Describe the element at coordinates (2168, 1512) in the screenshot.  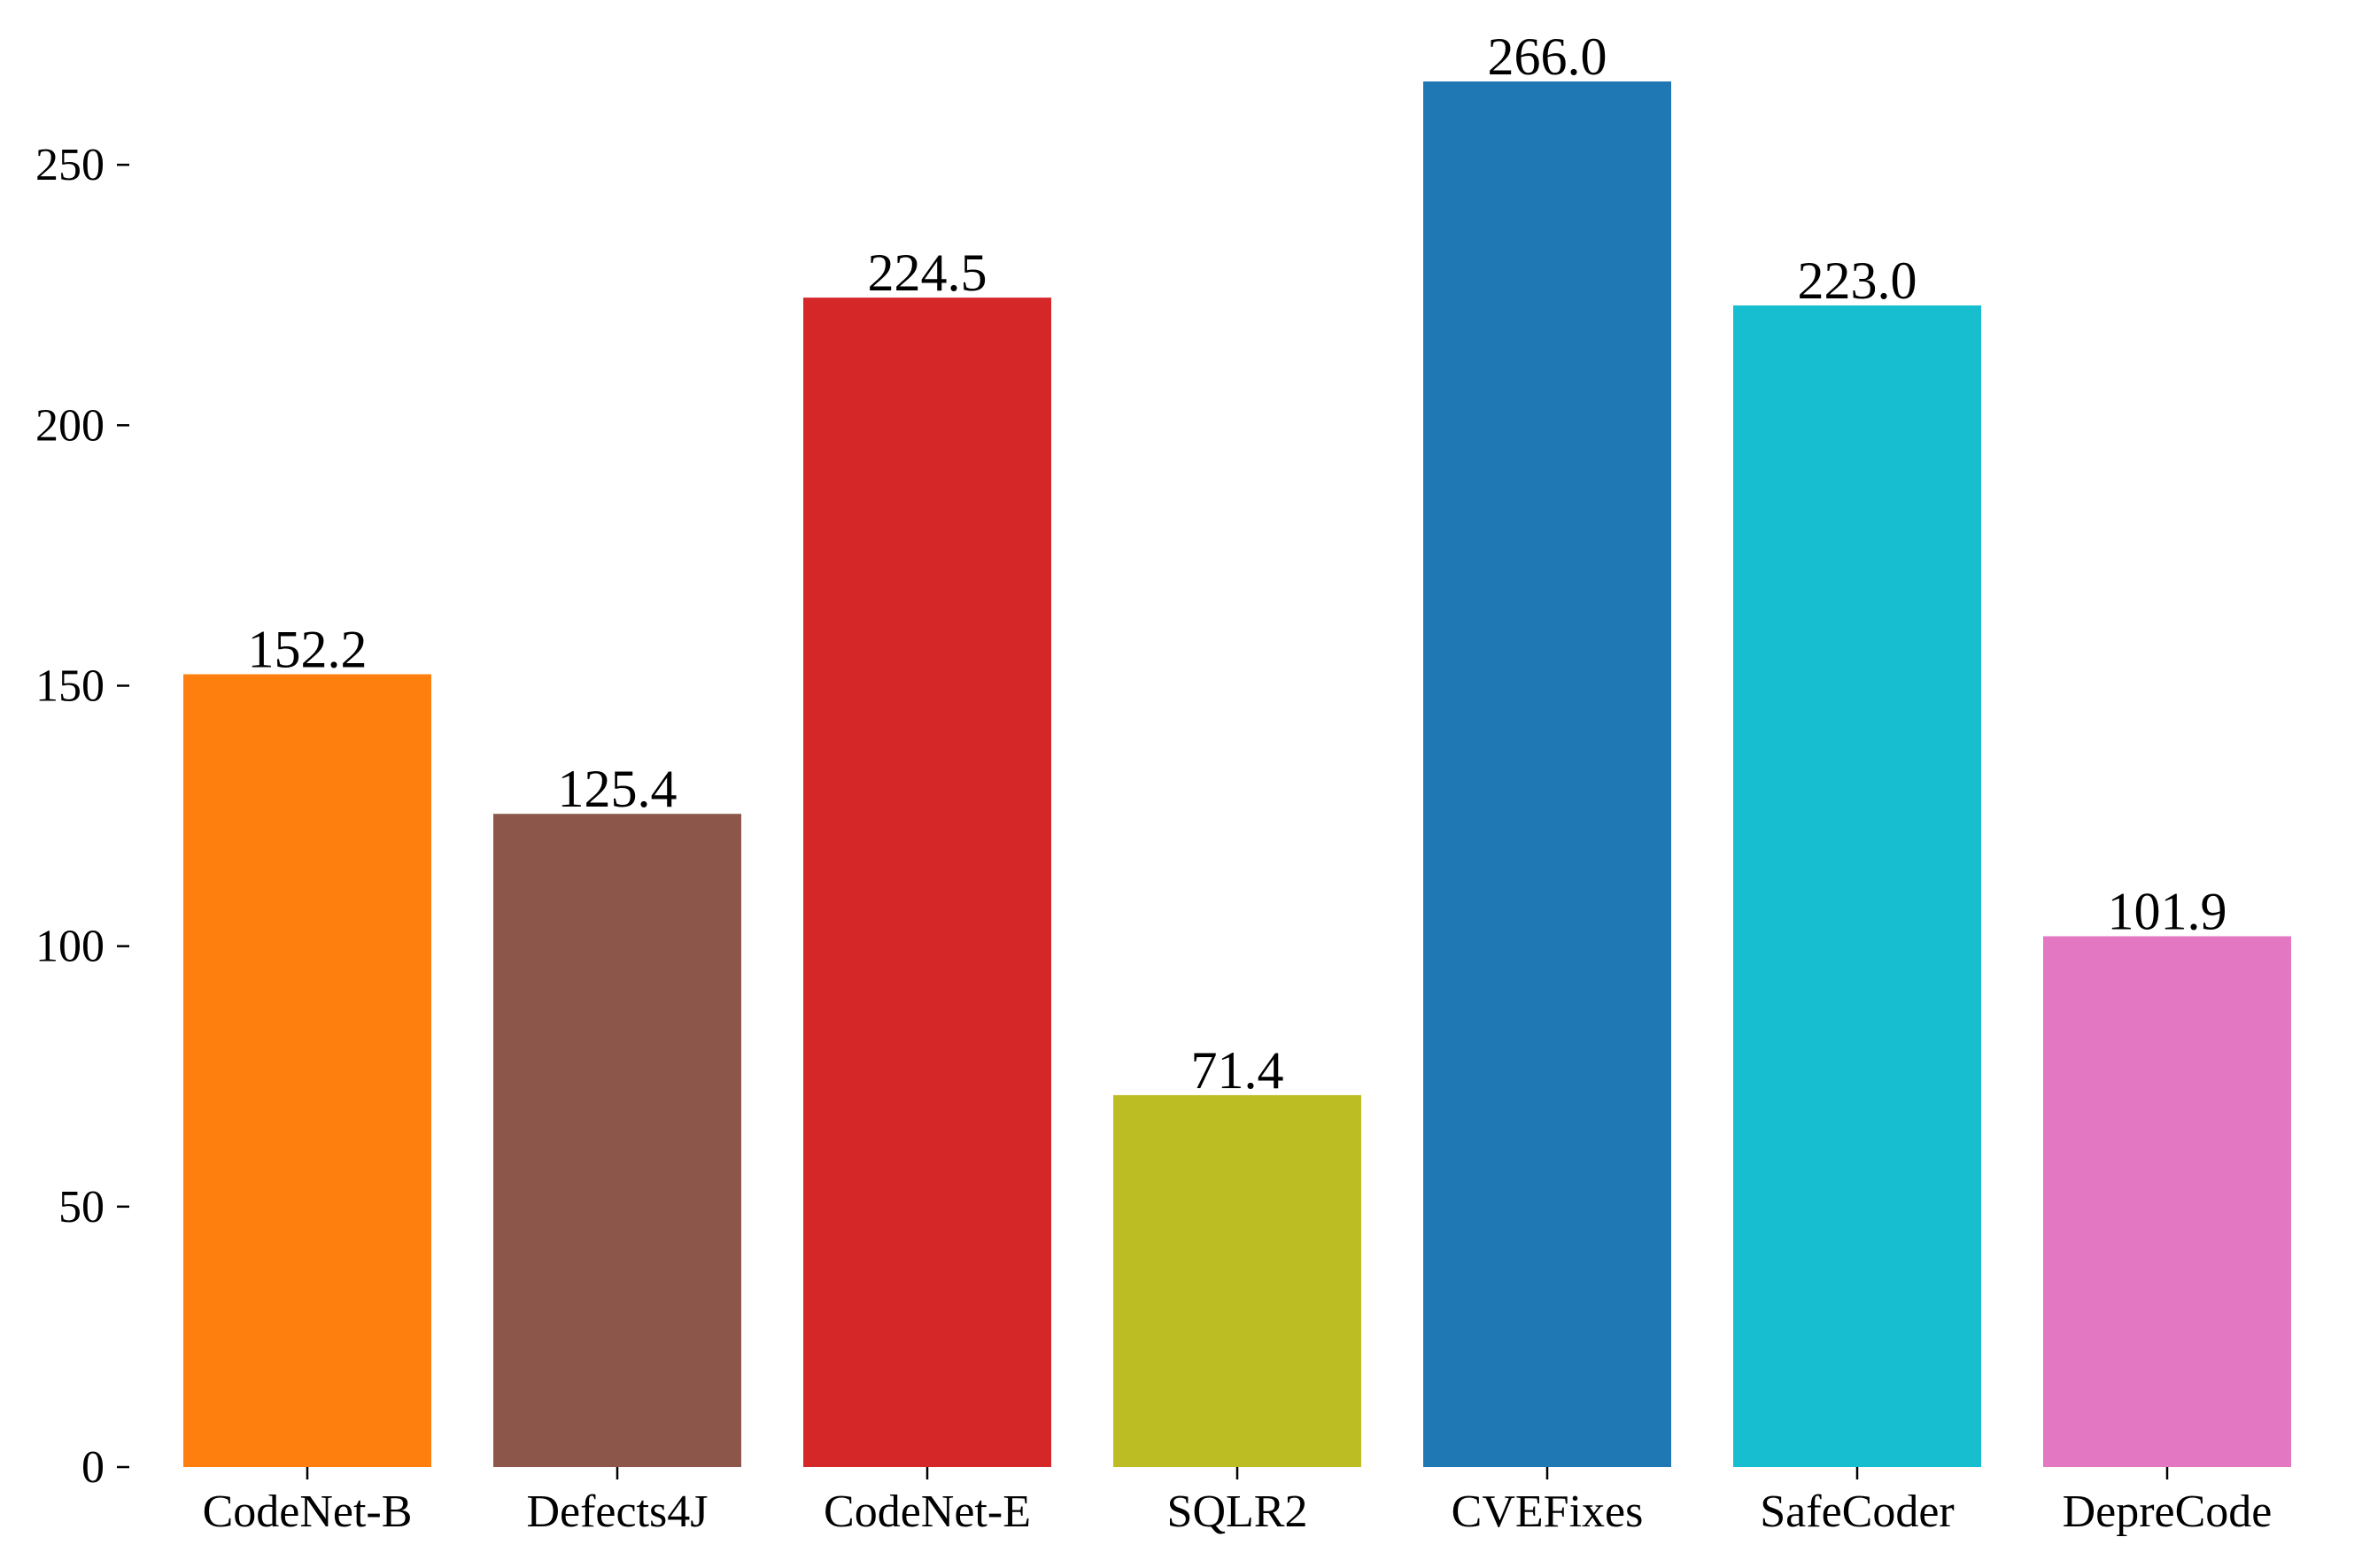
I see `x-tick-label: DepreCode` at that location.